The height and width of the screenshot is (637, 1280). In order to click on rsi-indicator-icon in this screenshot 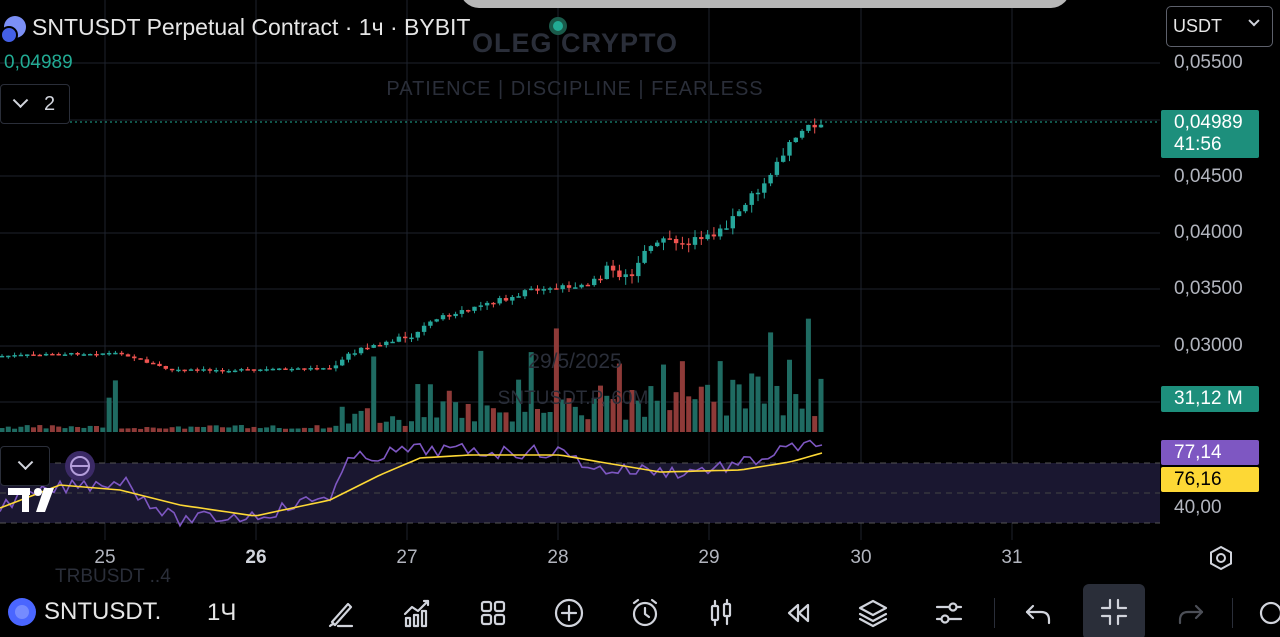, I will do `click(80, 466)`.